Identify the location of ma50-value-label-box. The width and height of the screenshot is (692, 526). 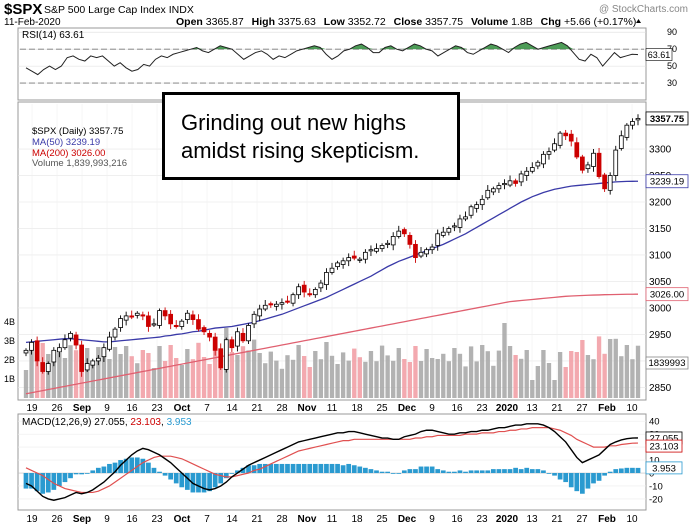
(667, 181).